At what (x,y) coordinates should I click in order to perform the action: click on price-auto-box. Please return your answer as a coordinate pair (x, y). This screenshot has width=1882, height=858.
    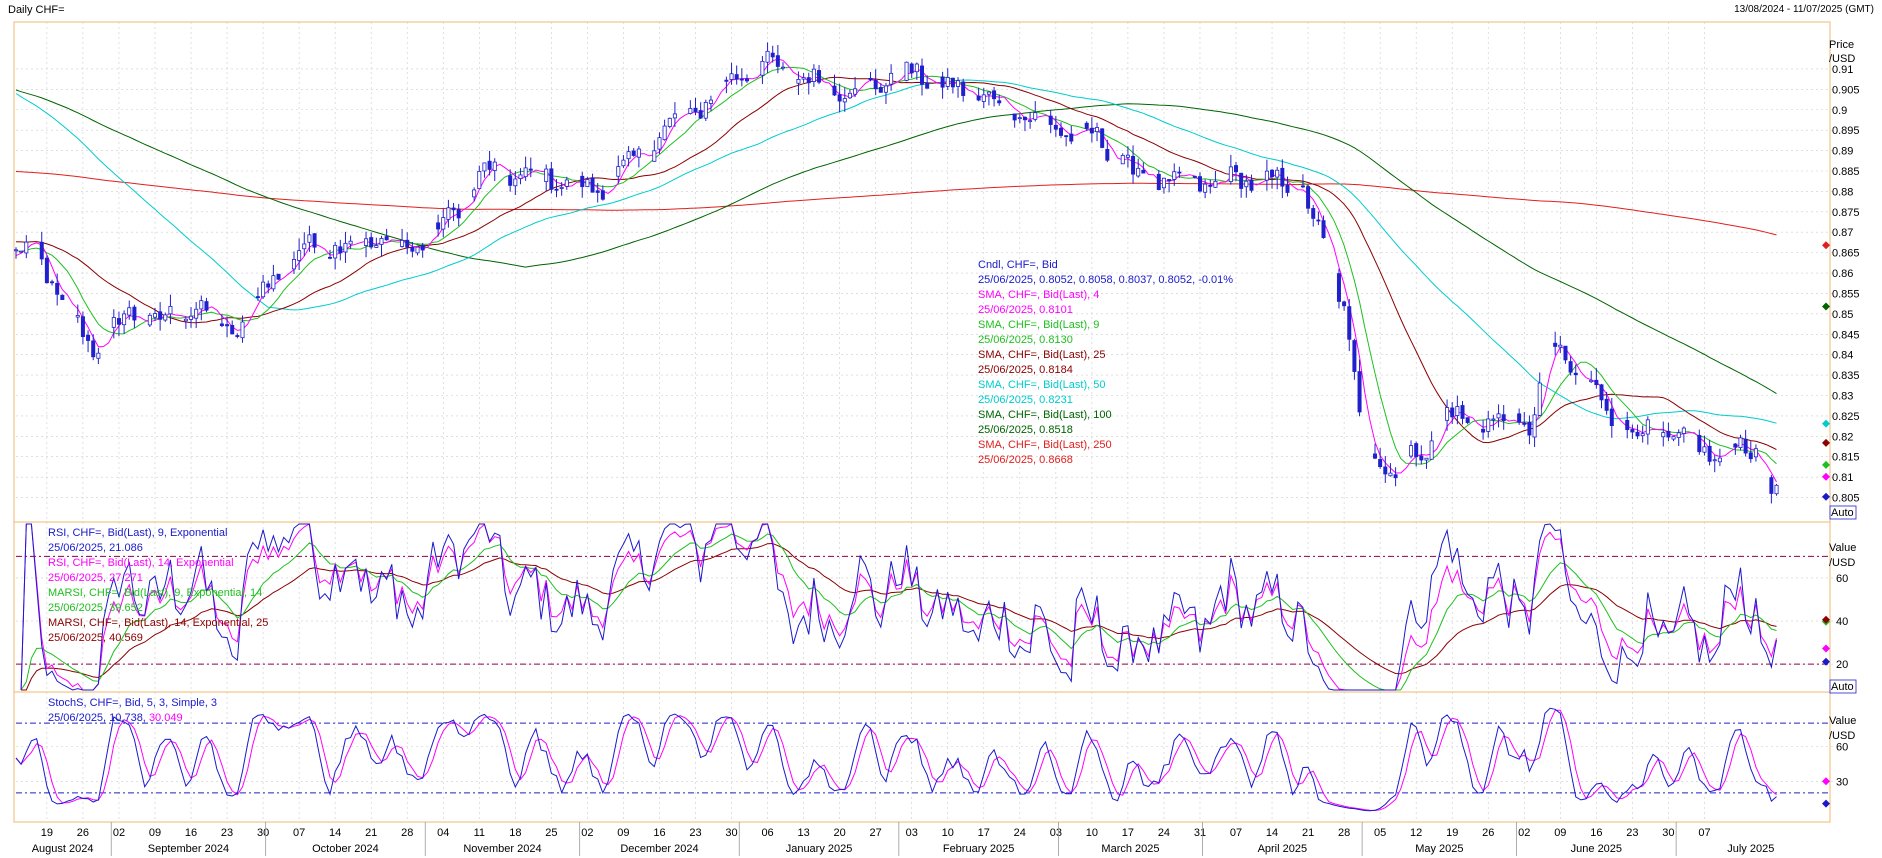
    Looking at the image, I should click on (1843, 512).